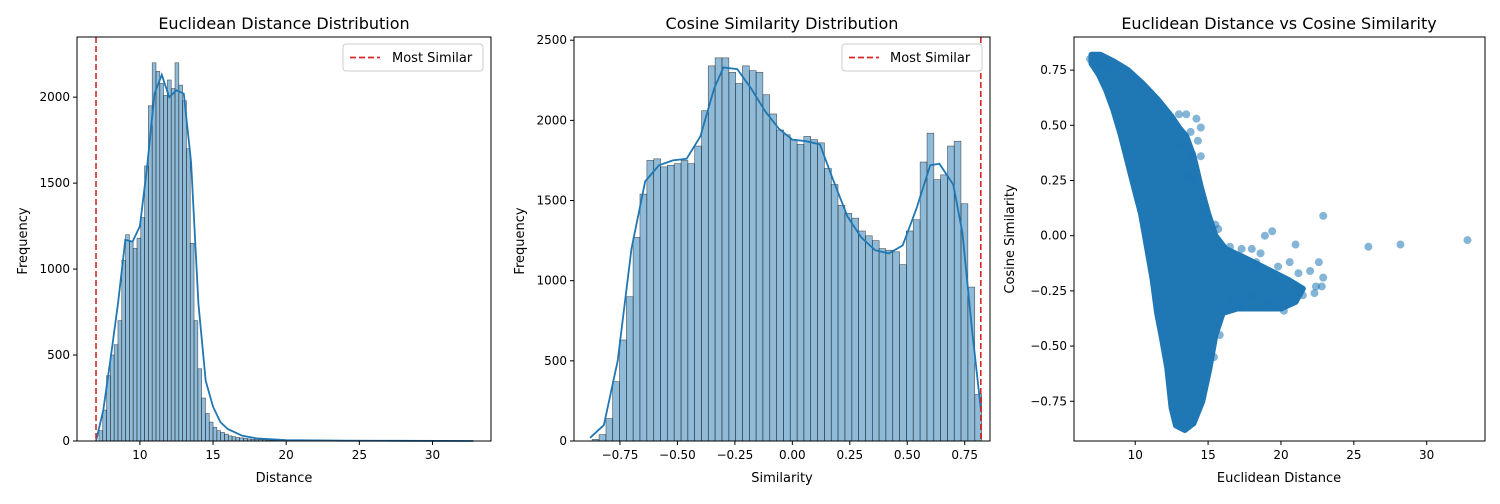  I want to click on panel1-ylabel: Frequency, so click(23, 240).